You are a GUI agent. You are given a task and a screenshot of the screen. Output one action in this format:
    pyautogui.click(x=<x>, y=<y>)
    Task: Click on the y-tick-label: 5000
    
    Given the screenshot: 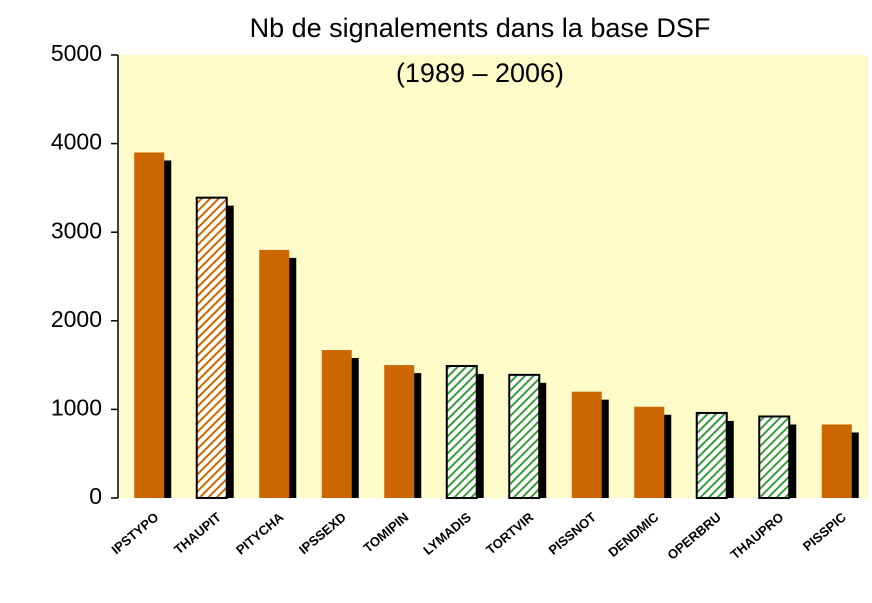 What is the action you would take?
    pyautogui.click(x=76, y=53)
    